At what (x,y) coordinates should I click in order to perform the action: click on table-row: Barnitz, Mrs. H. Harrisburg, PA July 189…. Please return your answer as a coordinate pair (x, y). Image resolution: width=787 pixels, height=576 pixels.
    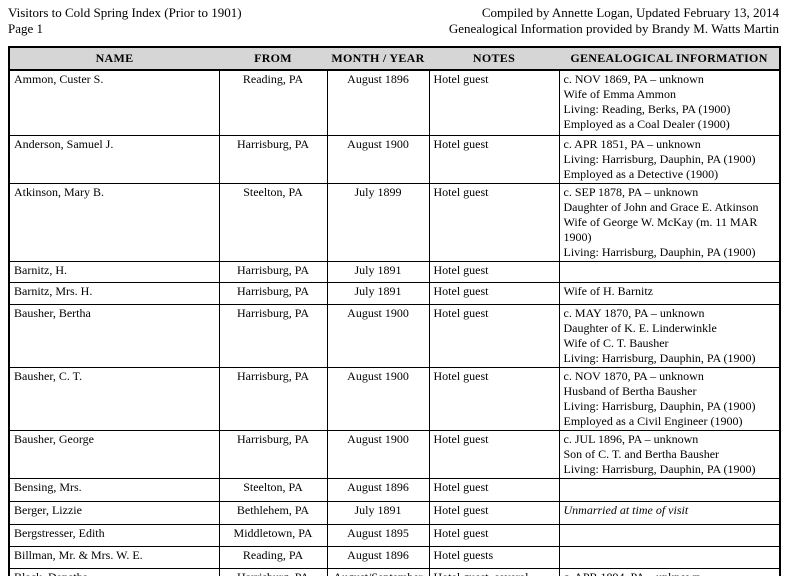
    Looking at the image, I should click on (394, 293).